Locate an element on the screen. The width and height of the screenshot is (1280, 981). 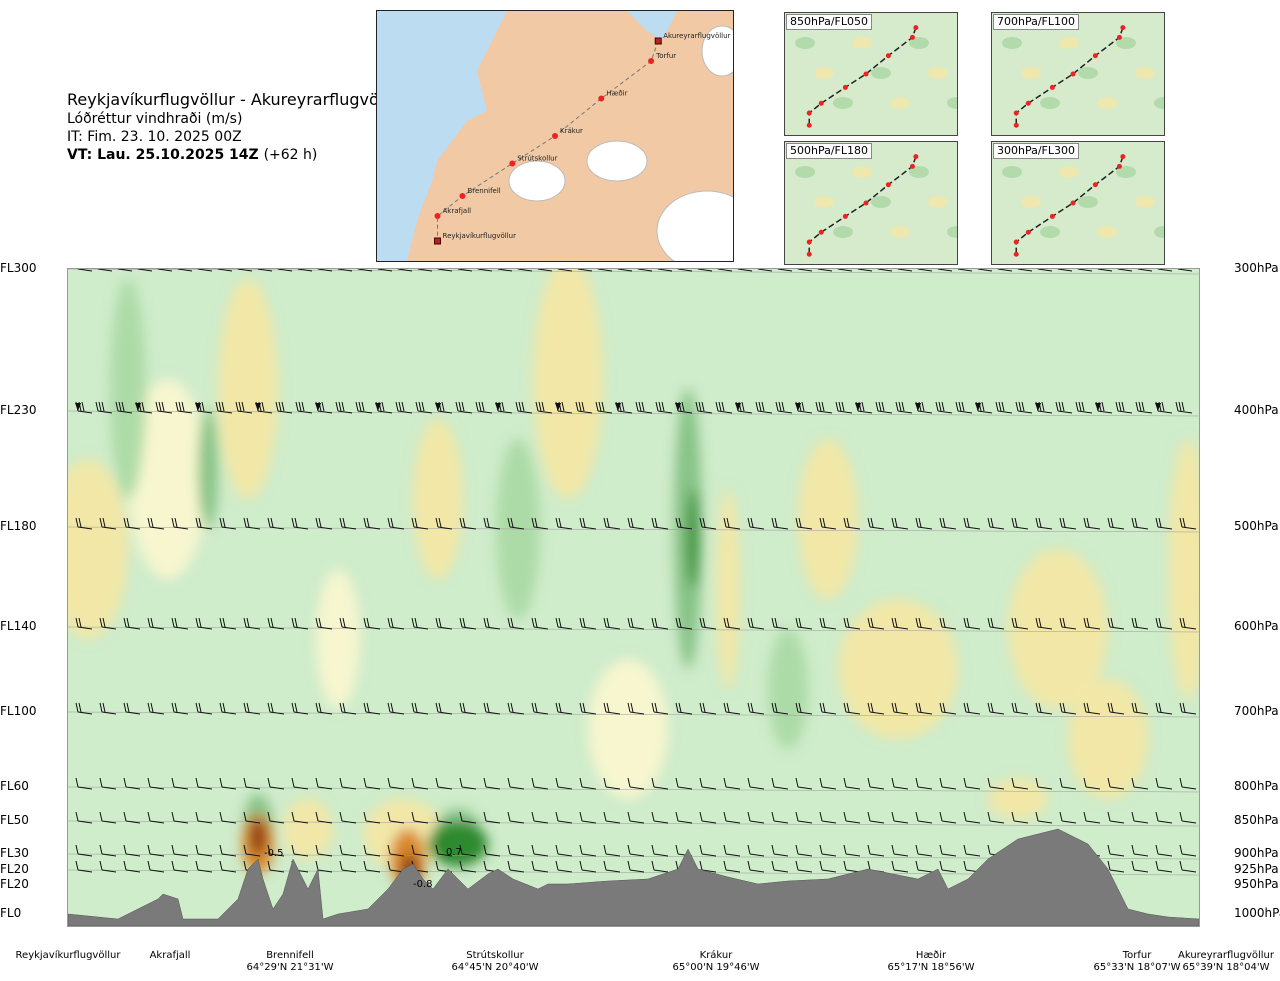
terrain is located at coordinates (633, 877).